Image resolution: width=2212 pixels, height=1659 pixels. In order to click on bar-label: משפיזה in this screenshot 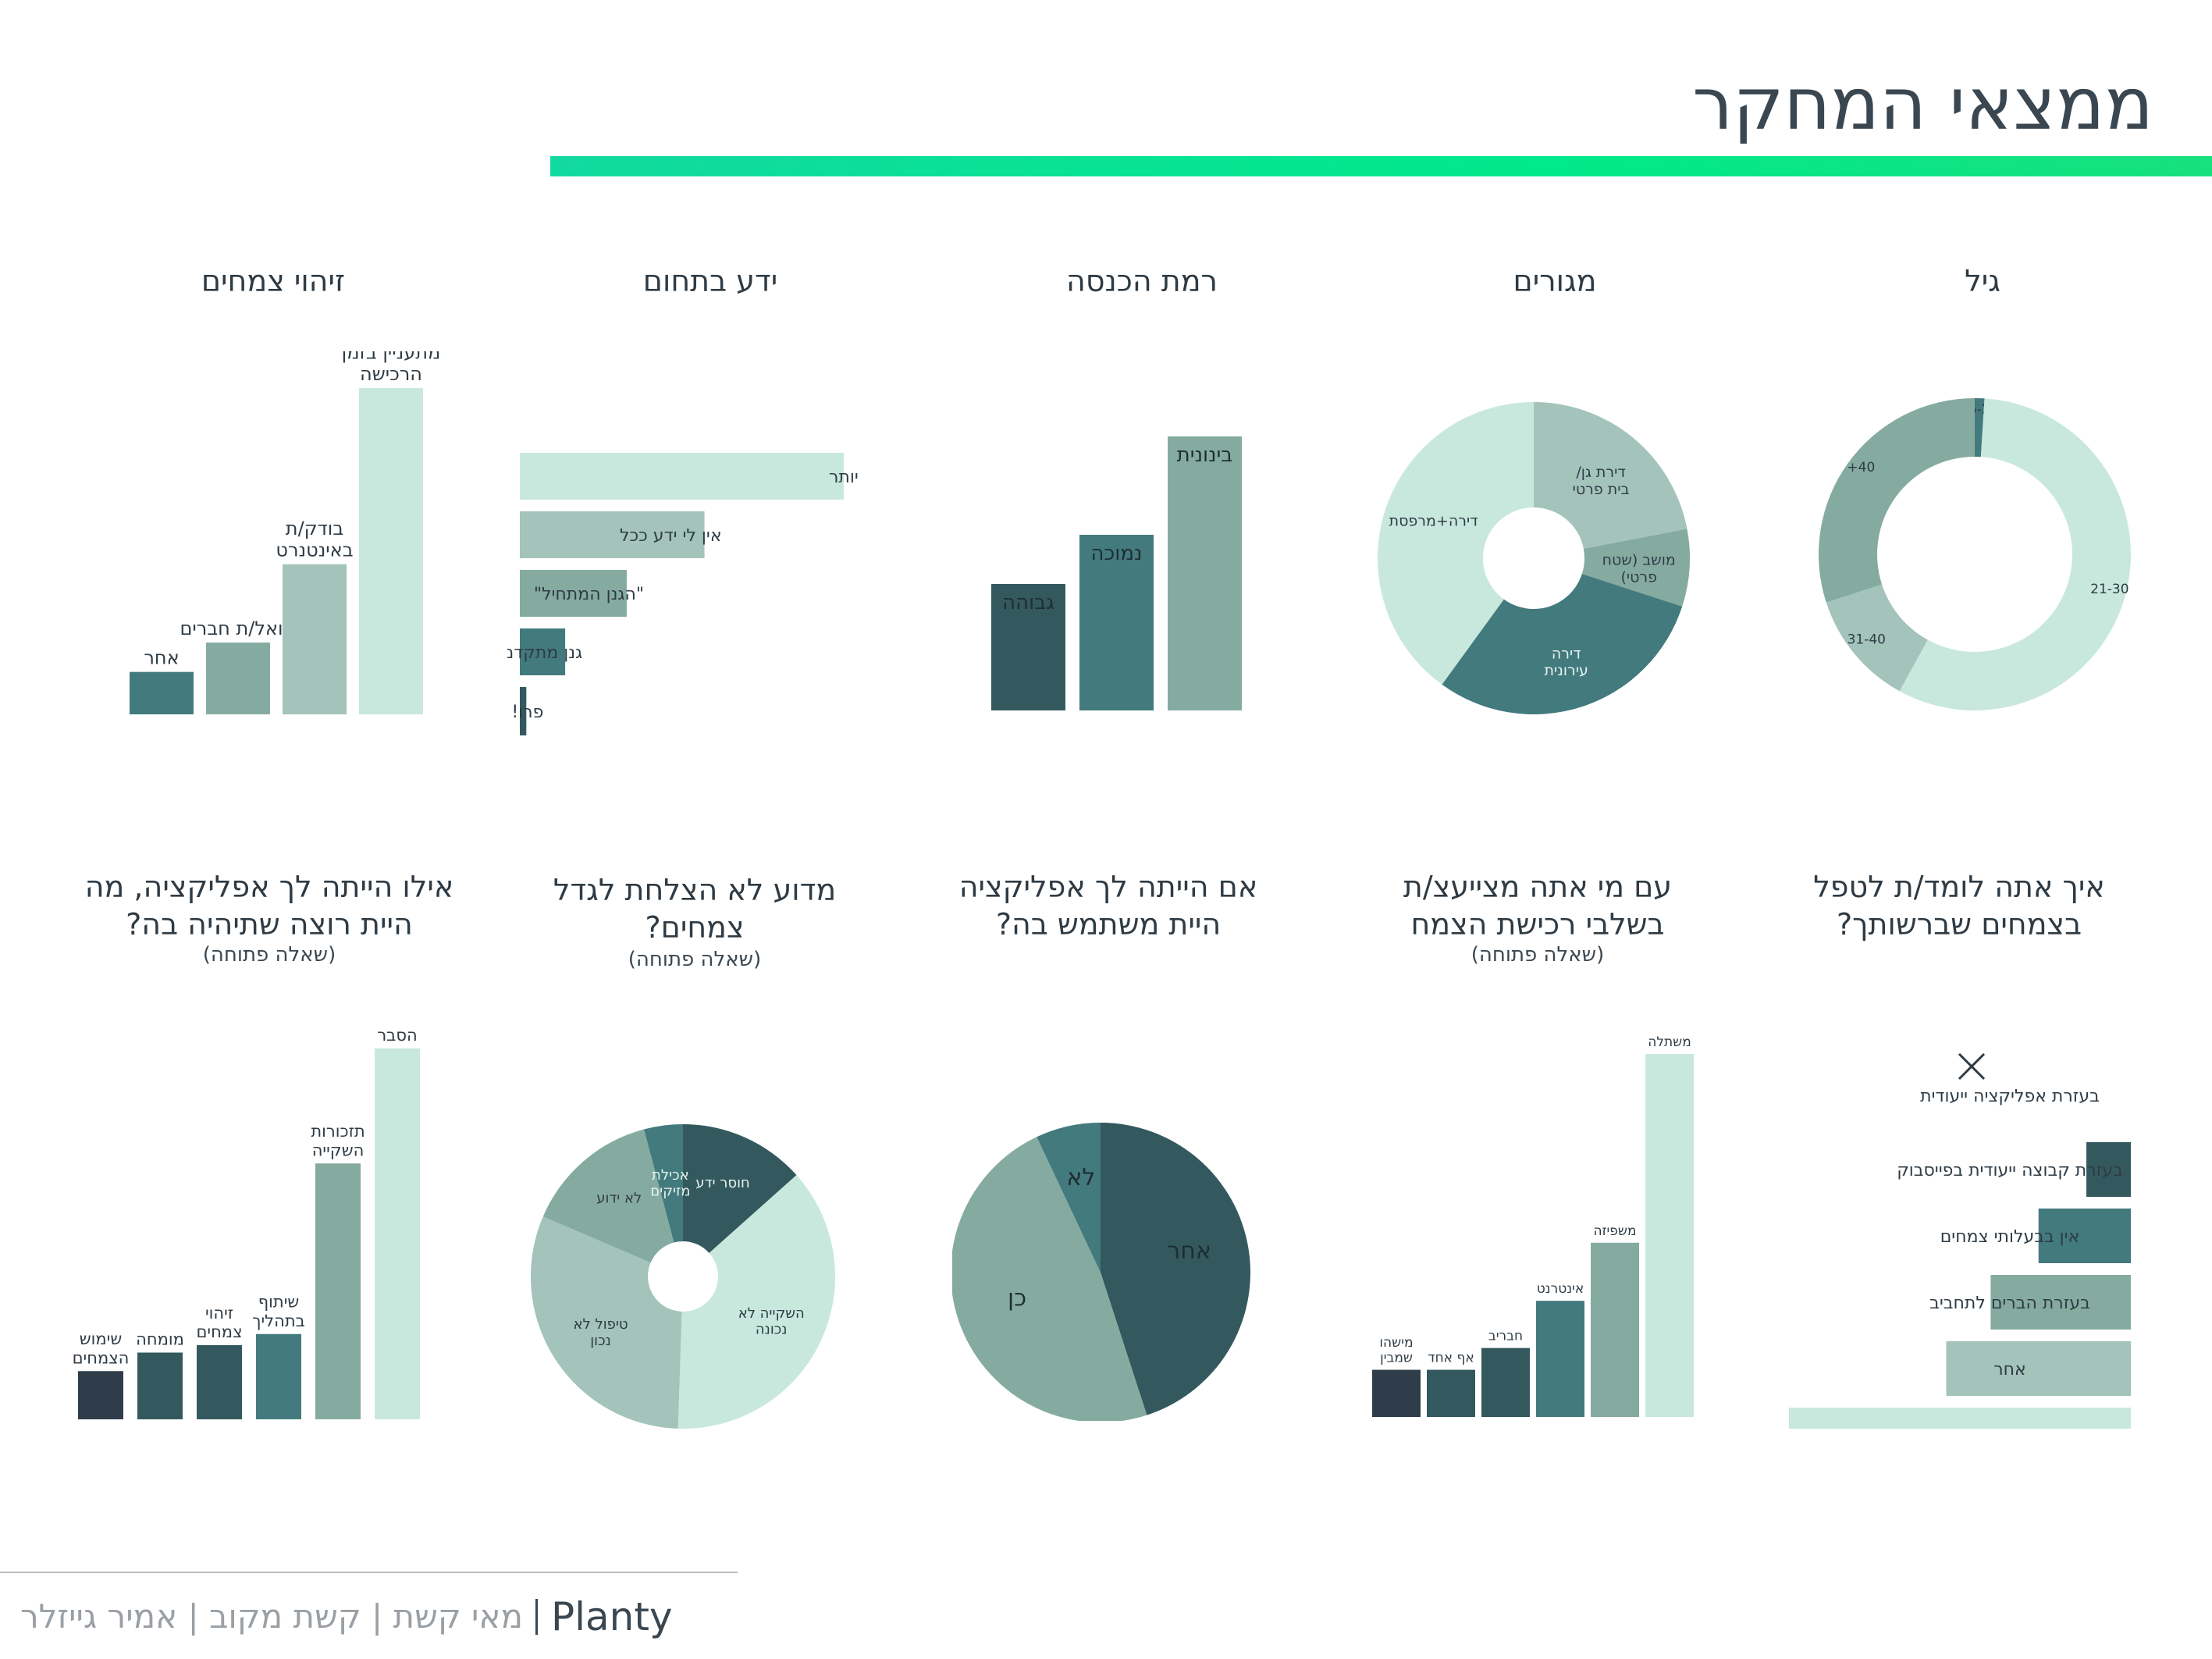, I will do `click(1614, 1231)`.